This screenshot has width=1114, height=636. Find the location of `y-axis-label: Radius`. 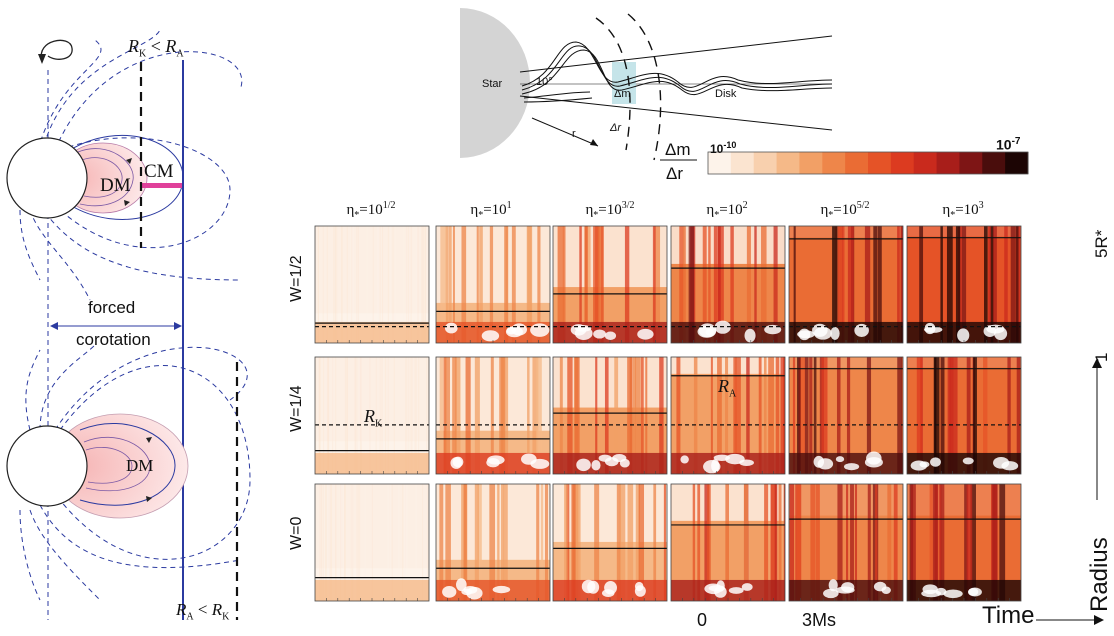

y-axis-label: Radius is located at coordinates (1099, 574).